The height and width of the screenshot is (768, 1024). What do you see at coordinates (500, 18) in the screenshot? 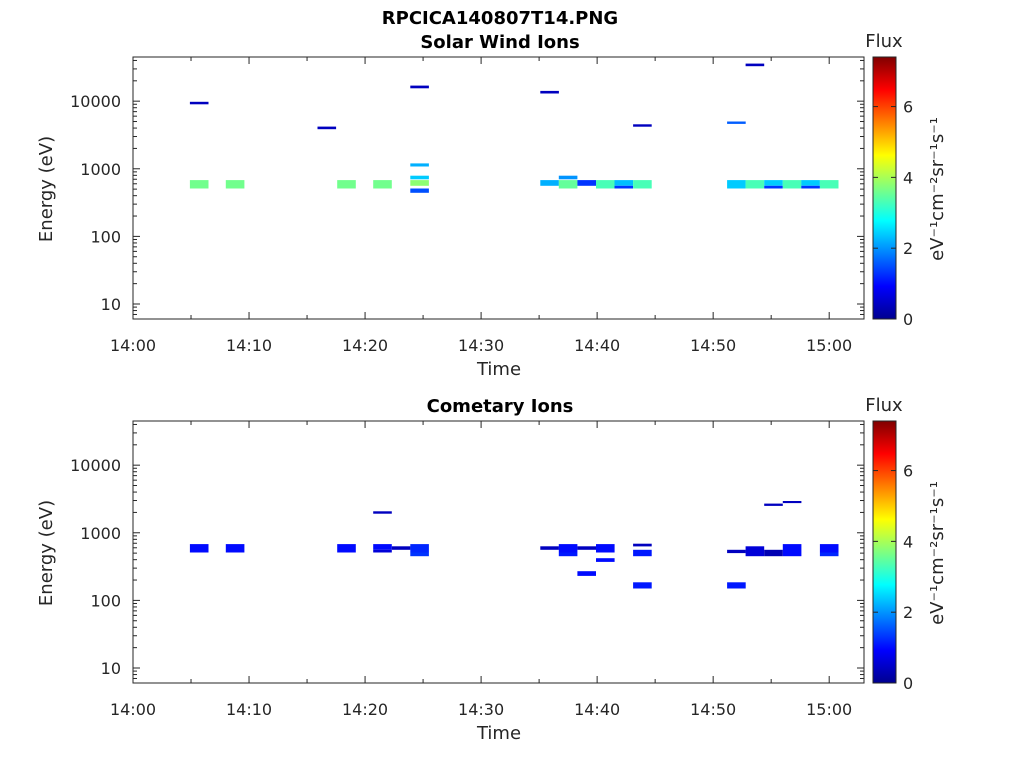
I see `figure-title: RPCICA140807T14.PNG` at bounding box center [500, 18].